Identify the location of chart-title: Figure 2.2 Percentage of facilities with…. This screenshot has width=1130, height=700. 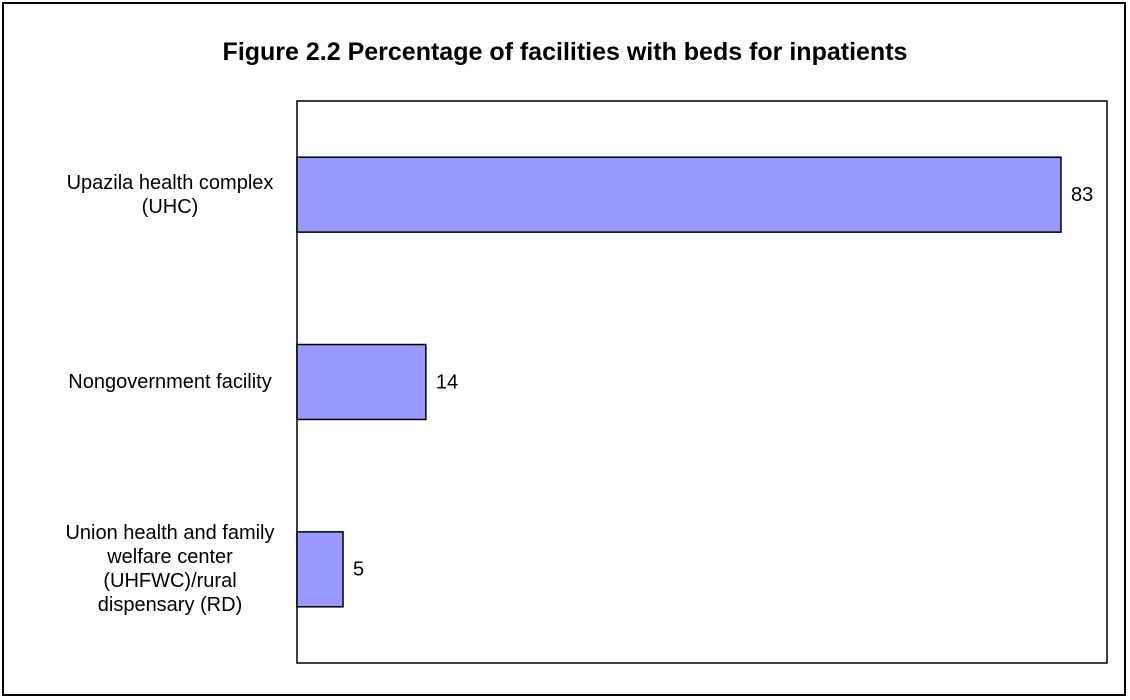
(565, 52).